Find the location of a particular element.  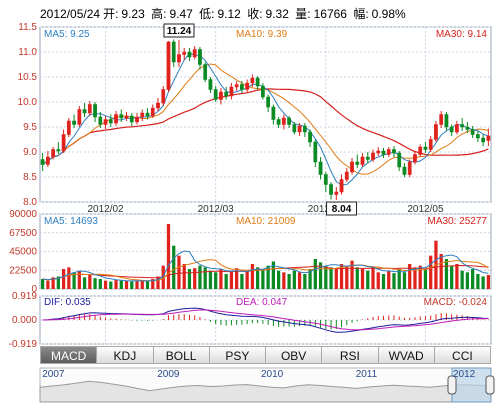

overview-x-tick: 2007 is located at coordinates (53, 374).